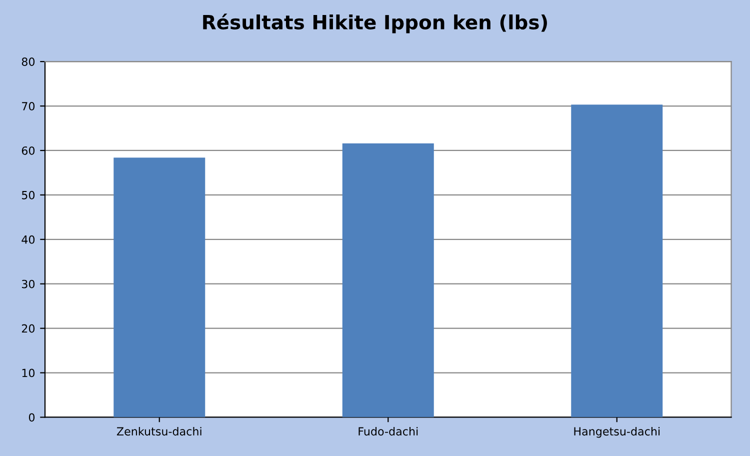 The height and width of the screenshot is (456, 750). I want to click on y-tick-label: 40, so click(28, 239).